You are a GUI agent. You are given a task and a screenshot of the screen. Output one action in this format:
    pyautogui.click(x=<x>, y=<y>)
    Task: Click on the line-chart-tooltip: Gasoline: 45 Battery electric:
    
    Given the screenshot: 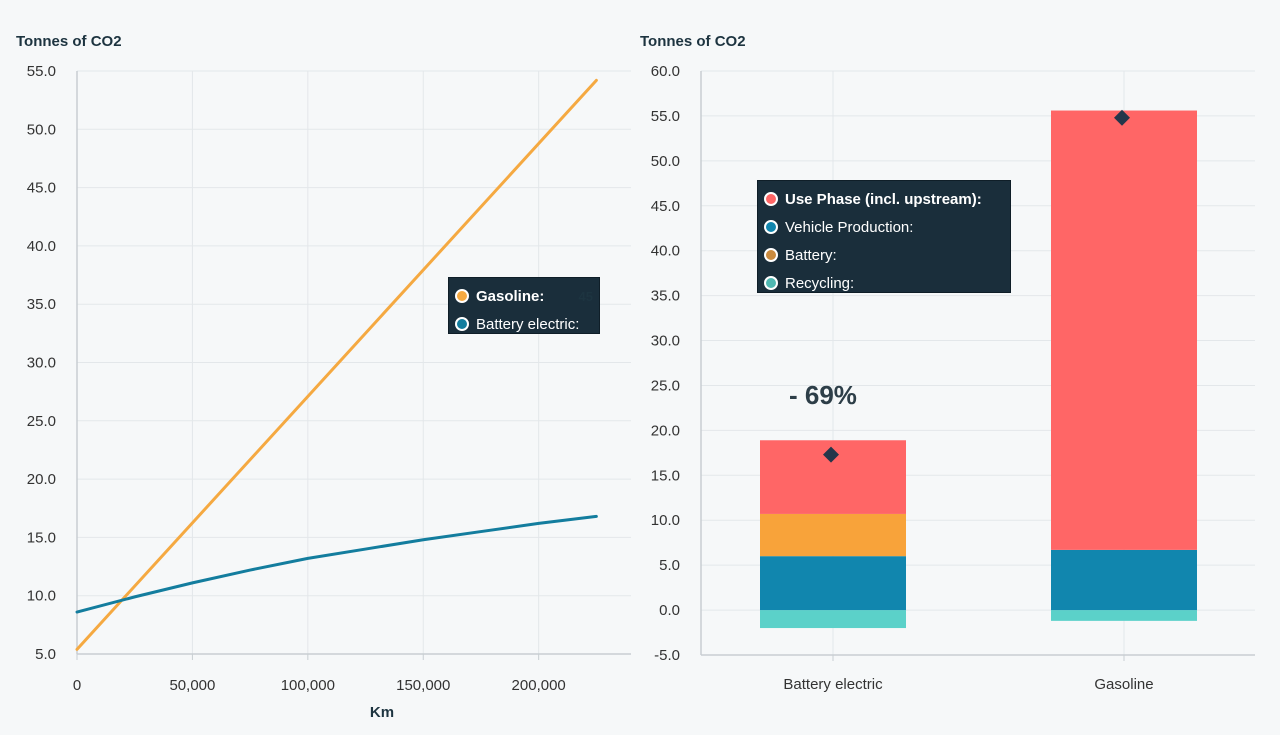 What is the action you would take?
    pyautogui.click(x=524, y=305)
    